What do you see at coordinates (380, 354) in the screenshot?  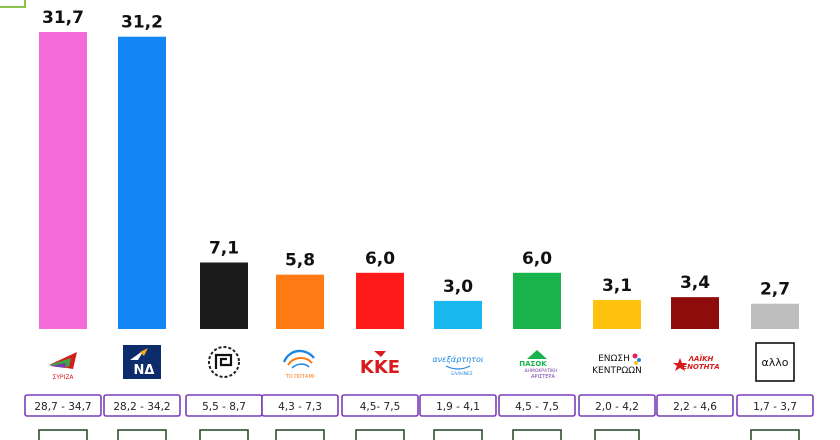 I see `kke-hammer-sickle` at bounding box center [380, 354].